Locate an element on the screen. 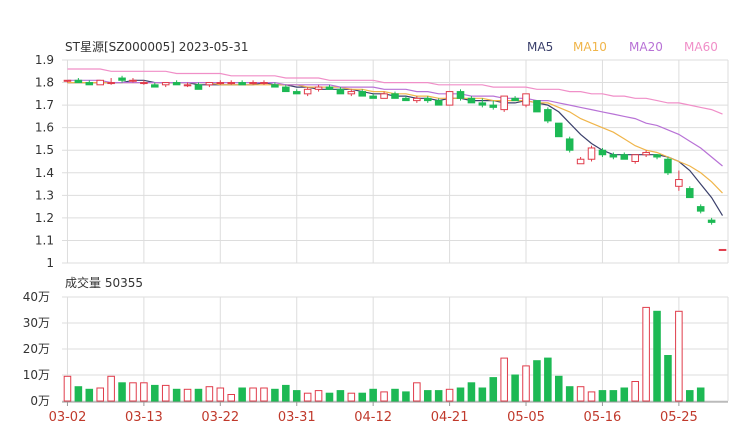 This screenshot has height=440, width=740. volume-tick-label: 40万 is located at coordinates (36, 297).